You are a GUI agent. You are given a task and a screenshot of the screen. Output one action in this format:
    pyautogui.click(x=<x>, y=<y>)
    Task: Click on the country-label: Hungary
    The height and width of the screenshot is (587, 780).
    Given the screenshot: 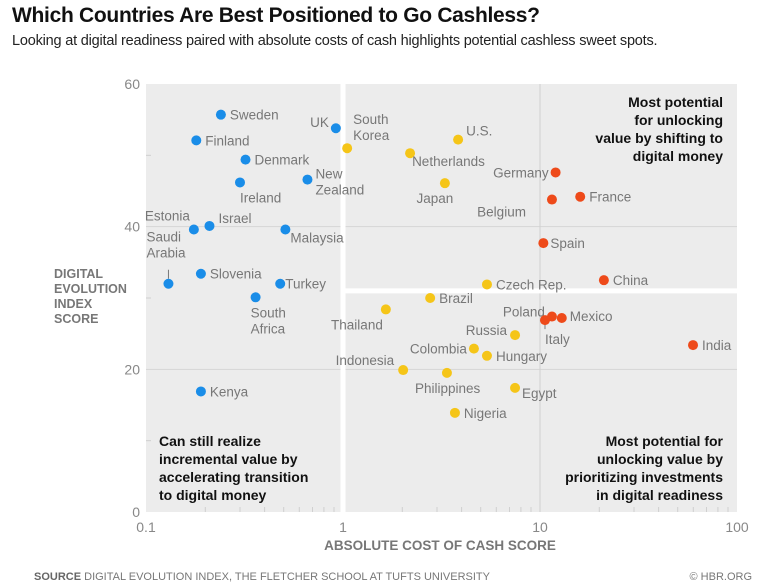 What is the action you would take?
    pyautogui.click(x=521, y=356)
    